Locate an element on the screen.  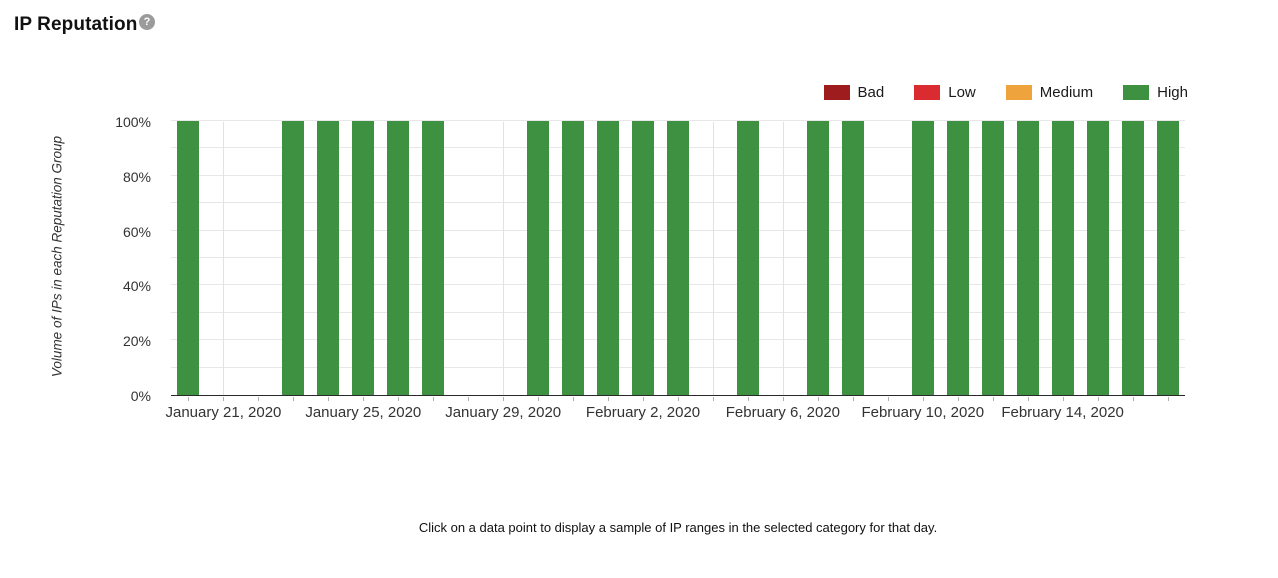
x-tick-label: February 10, 2020 is located at coordinates (923, 412).